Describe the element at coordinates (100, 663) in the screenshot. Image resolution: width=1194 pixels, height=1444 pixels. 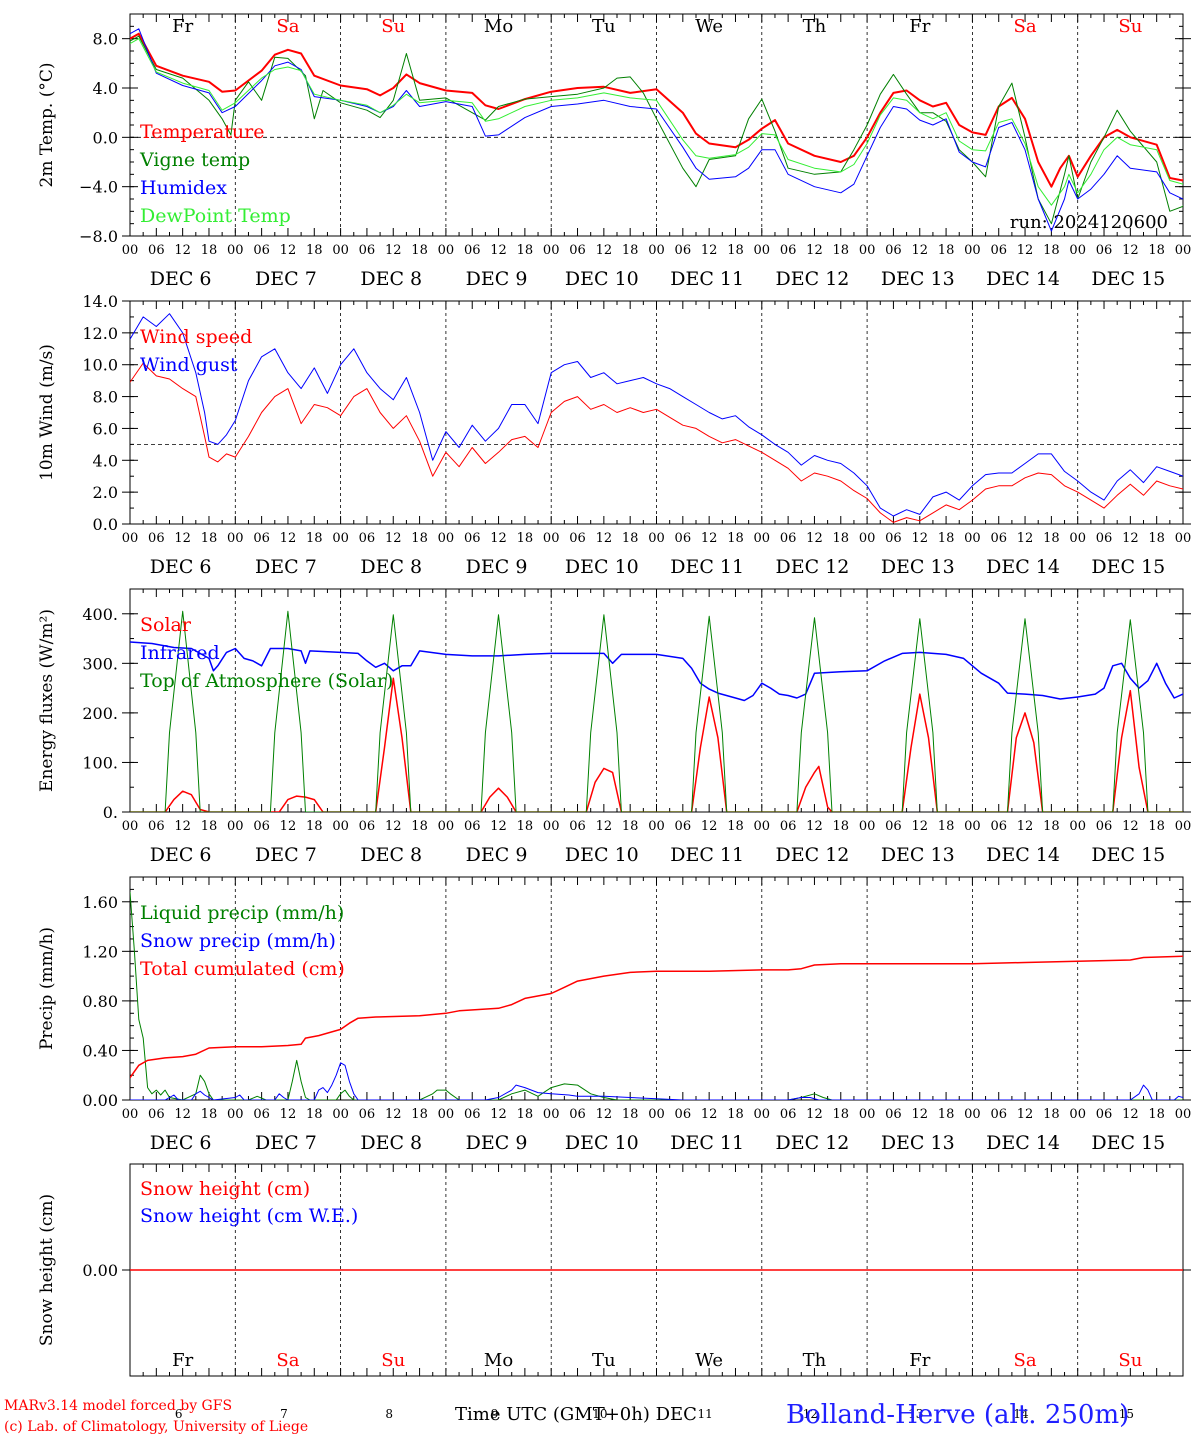
I see `y-tick-label: 300.` at that location.